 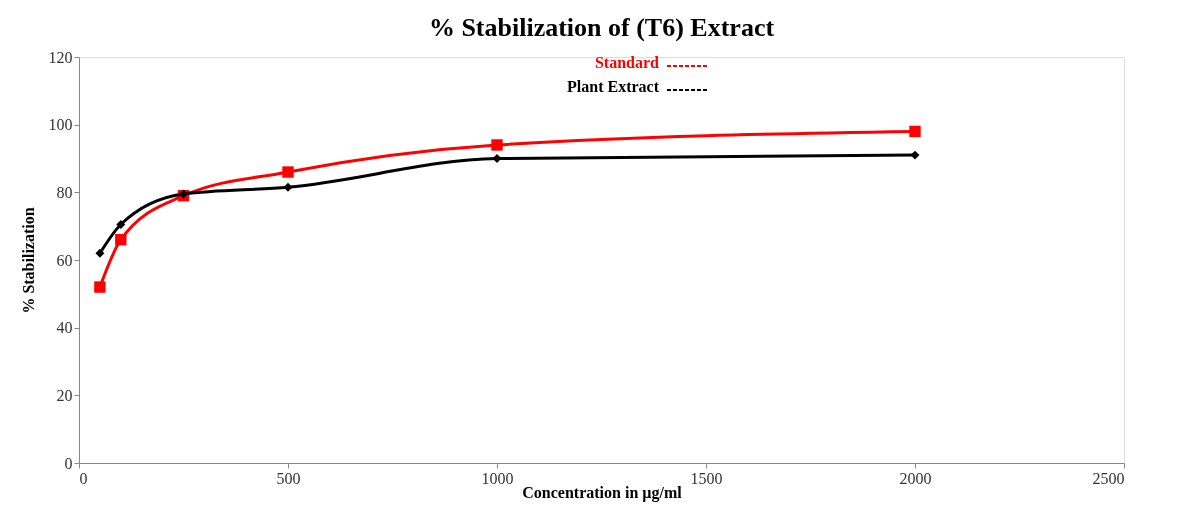 What do you see at coordinates (83, 478) in the screenshot?
I see `x-tick-label: 0` at bounding box center [83, 478].